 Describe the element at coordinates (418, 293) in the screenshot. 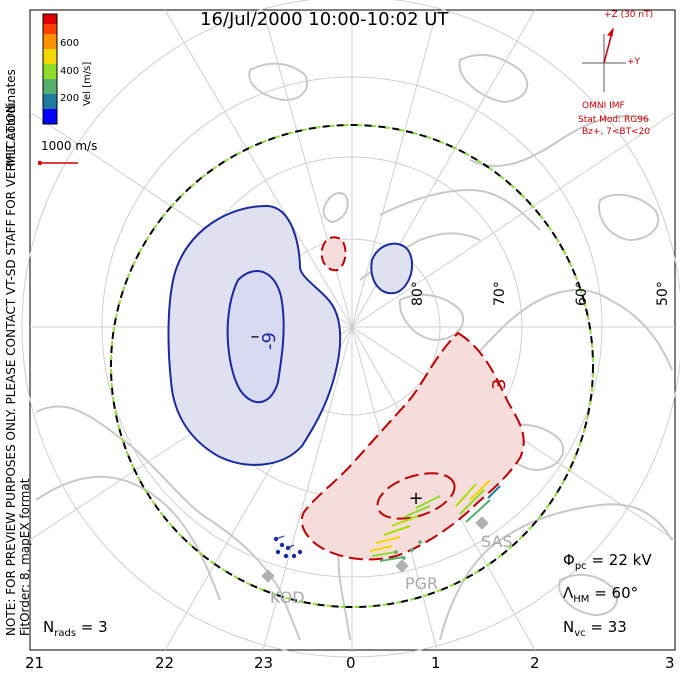

I see `latitude-label-80: 80°` at that location.